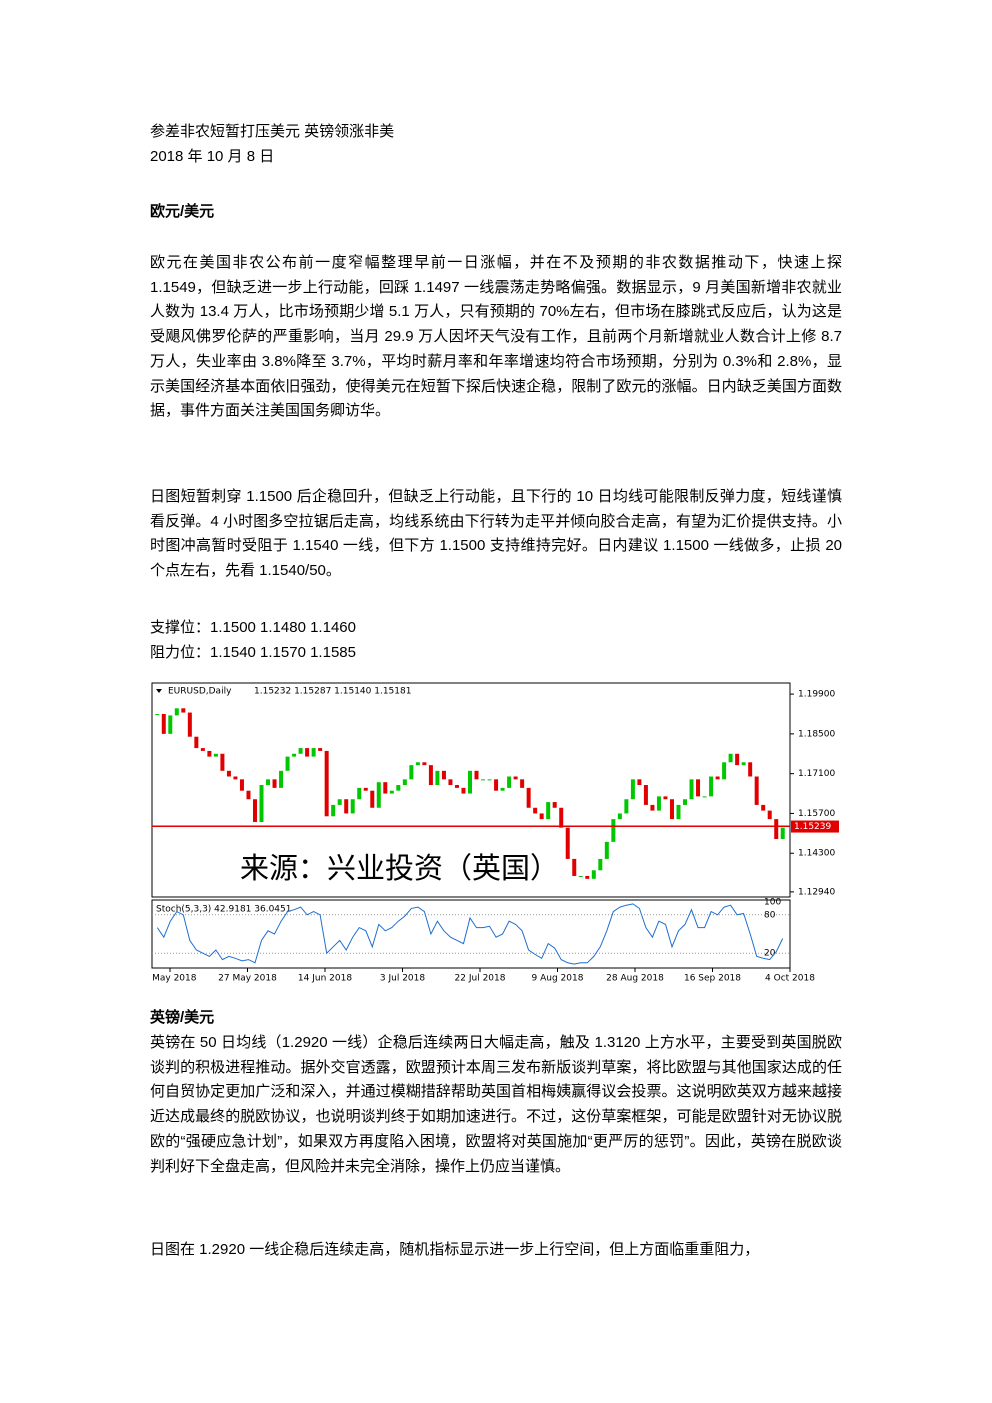 The width and height of the screenshot is (992, 1403). Describe the element at coordinates (816, 814) in the screenshot. I see `y-tick-label: 1.15700` at that location.